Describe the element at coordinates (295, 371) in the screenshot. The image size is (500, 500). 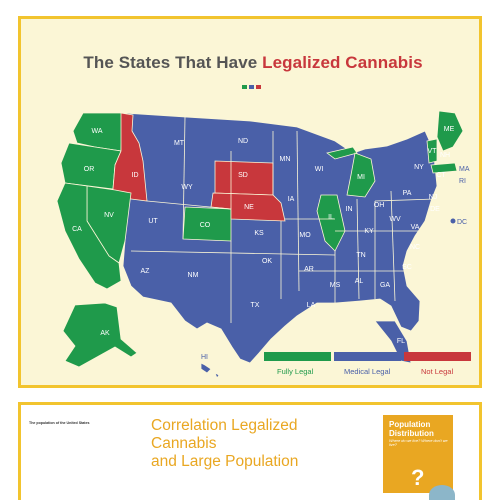
I see `legend-fully-label: Fully Legal` at that location.